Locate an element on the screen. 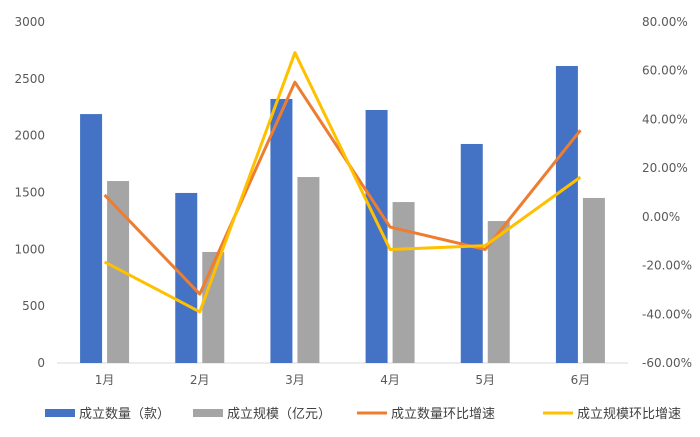 The width and height of the screenshot is (700, 437). legend-label: 成立规模环比增速 is located at coordinates (629, 414).